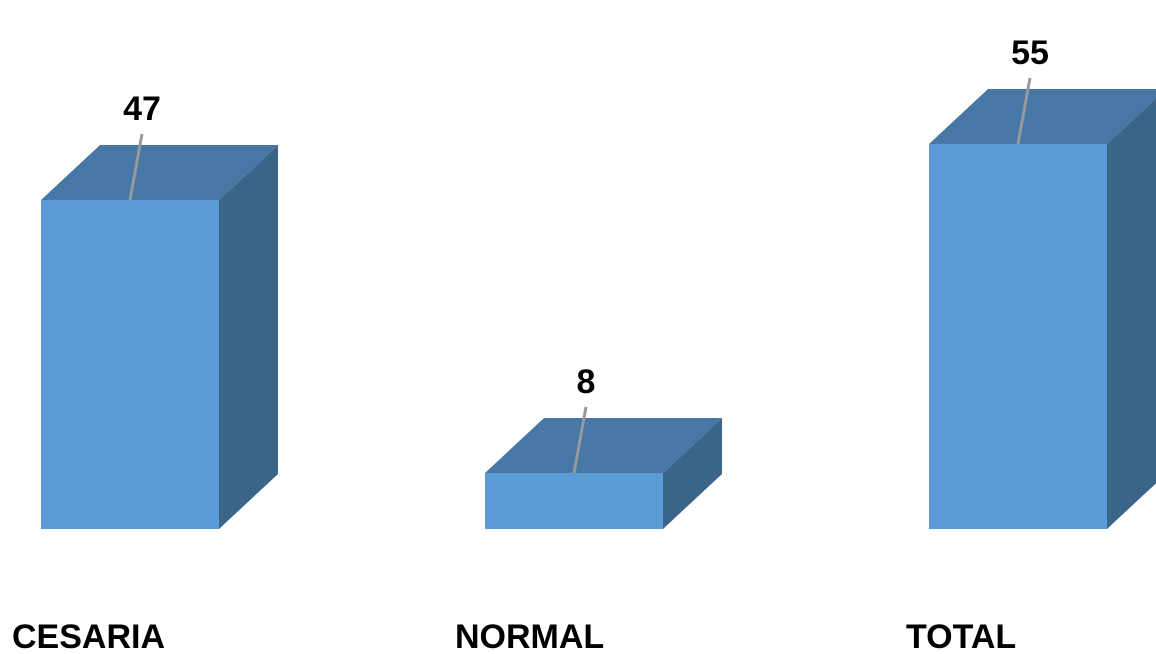 The image size is (1156, 654). What do you see at coordinates (88, 636) in the screenshot?
I see `category-label: CESARIA` at bounding box center [88, 636].